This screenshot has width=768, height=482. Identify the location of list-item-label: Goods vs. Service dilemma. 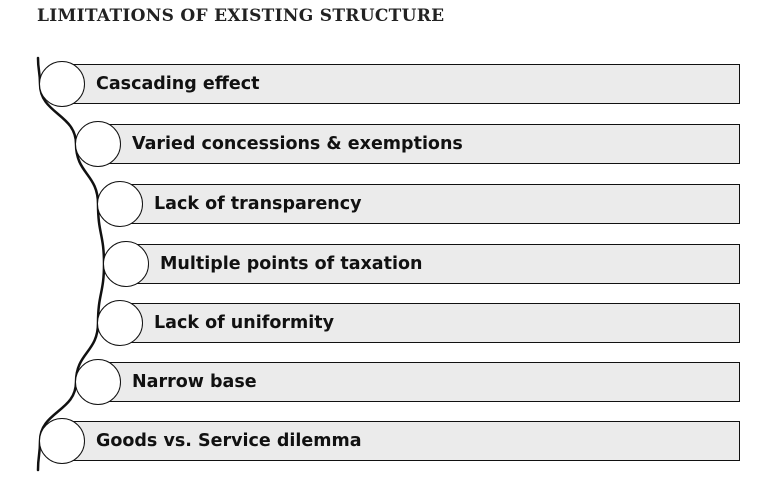
(229, 441).